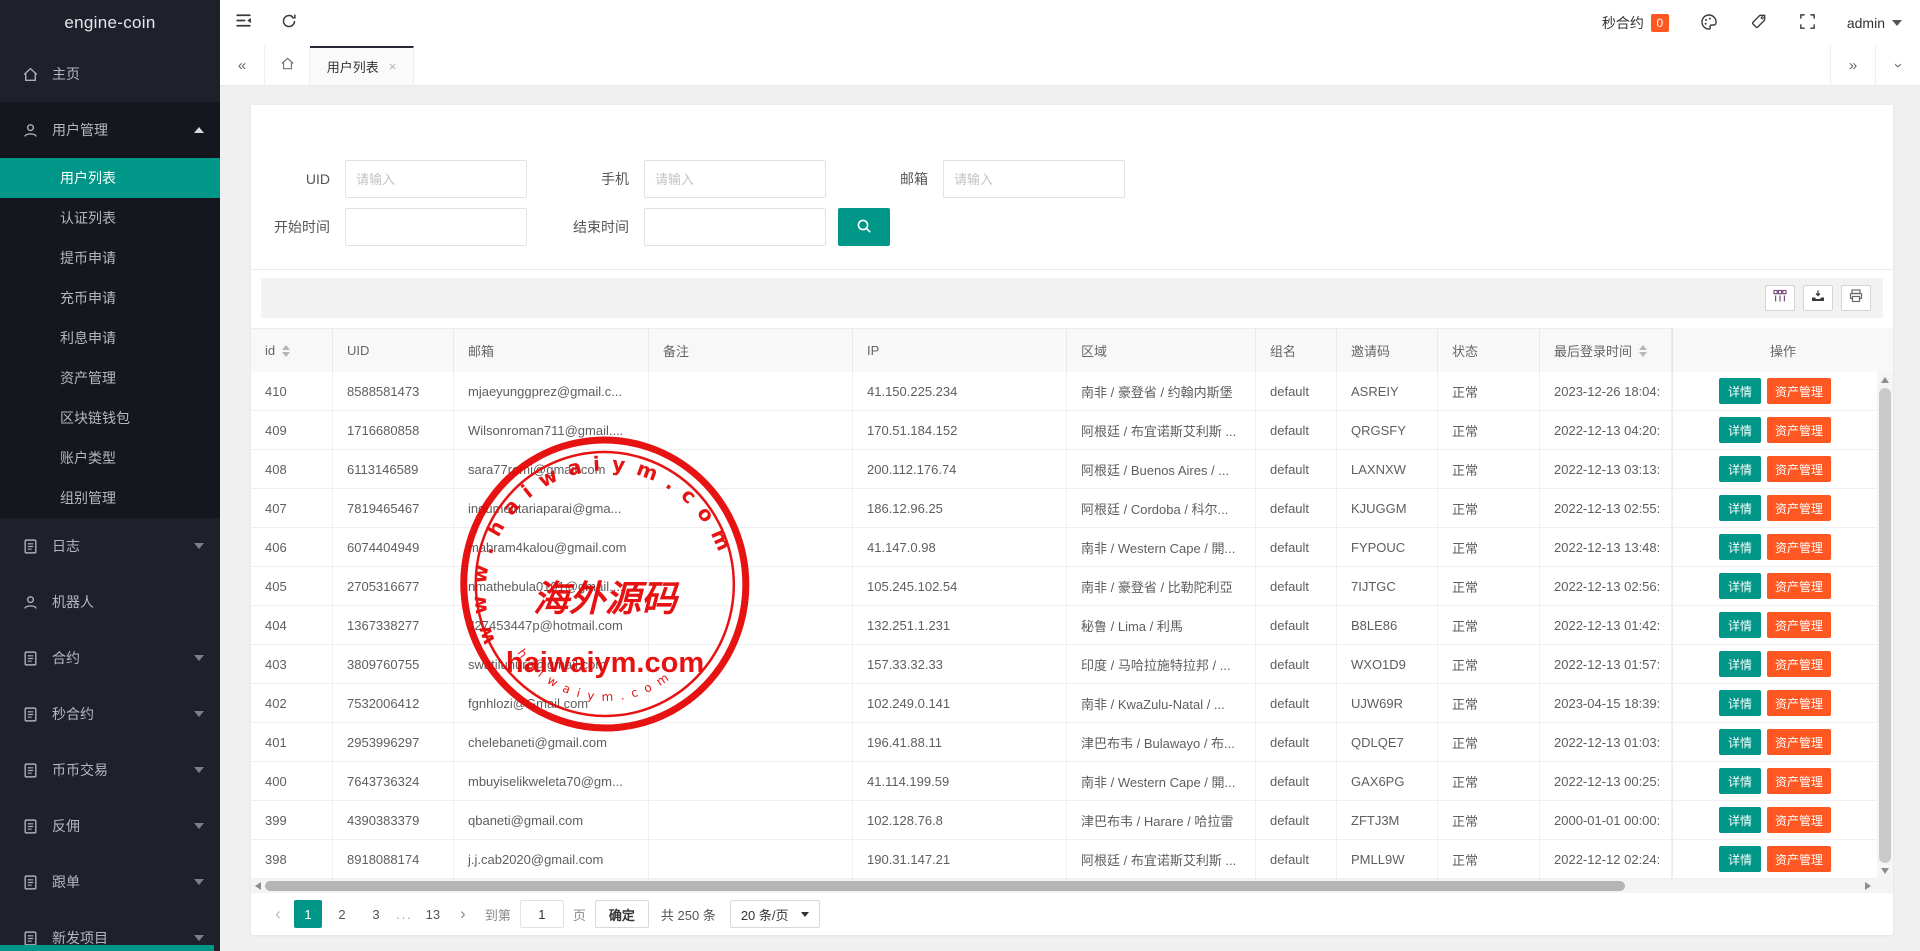 The image size is (1920, 951). Describe the element at coordinates (110, 378) in the screenshot. I see `sidebar-item-资产管理: 资产管理` at that location.